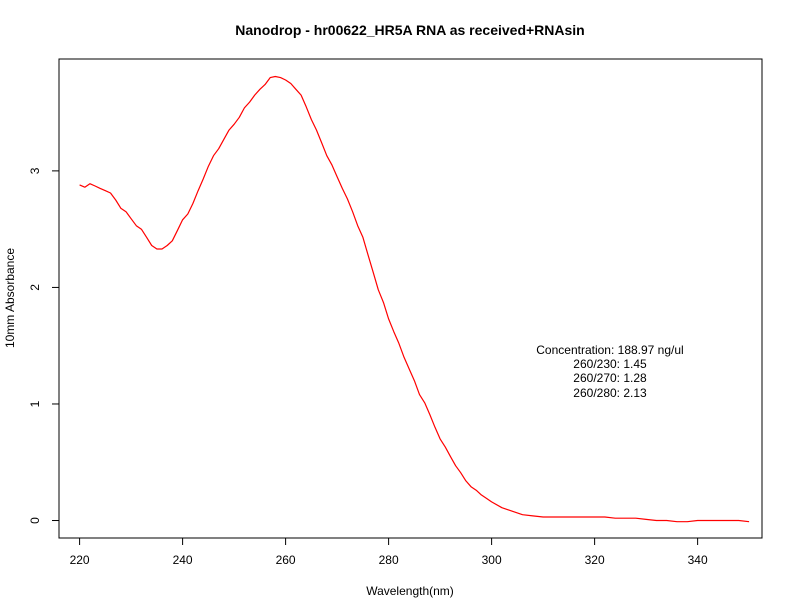 This screenshot has width=792, height=612. What do you see at coordinates (609, 350) in the screenshot?
I see `concentration-text: Concentration: 188.97 ng/ul` at bounding box center [609, 350].